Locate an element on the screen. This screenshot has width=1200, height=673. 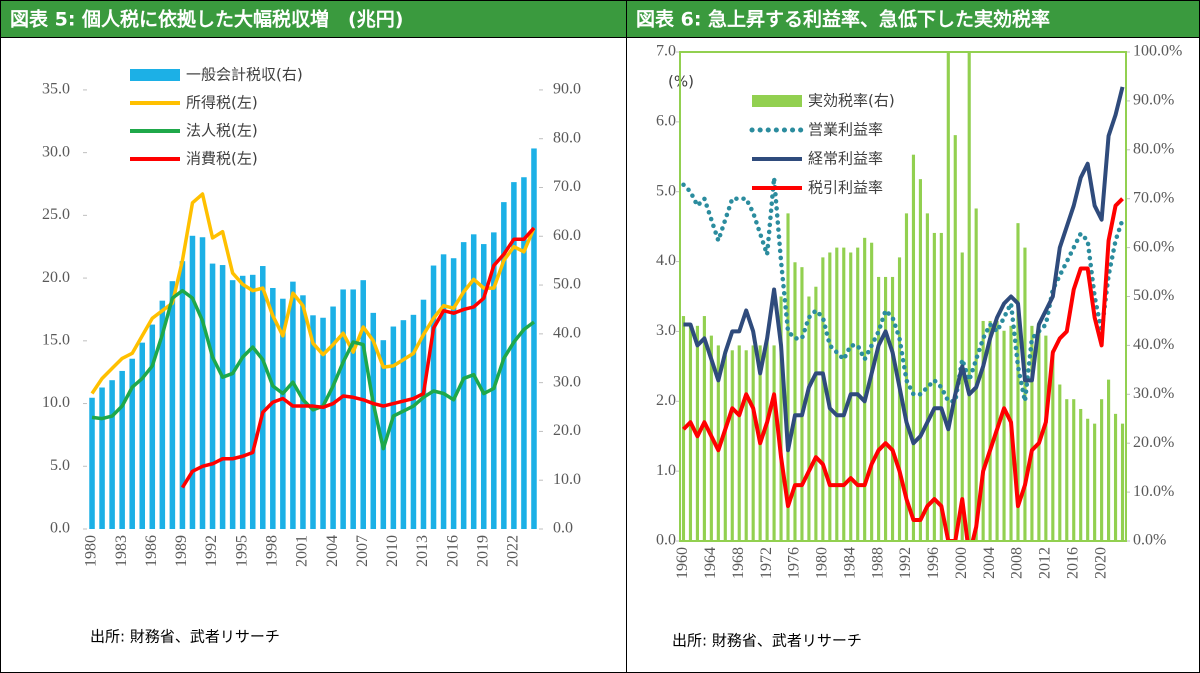
y-tick-label: 10.0 is located at coordinates (56, 402).